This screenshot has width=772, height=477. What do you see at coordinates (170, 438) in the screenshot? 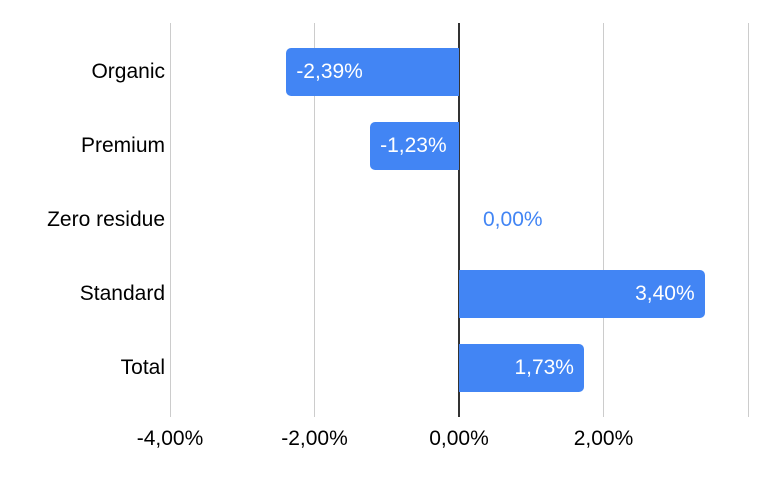
I see `x-axis-tick-label: -4,00%` at bounding box center [170, 438].